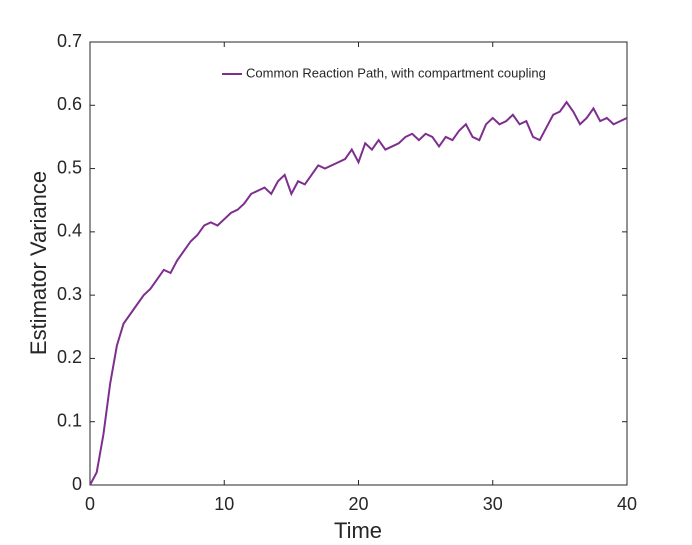 The image size is (692, 545). I want to click on y-axis-label: Estimator Variance, so click(38, 263).